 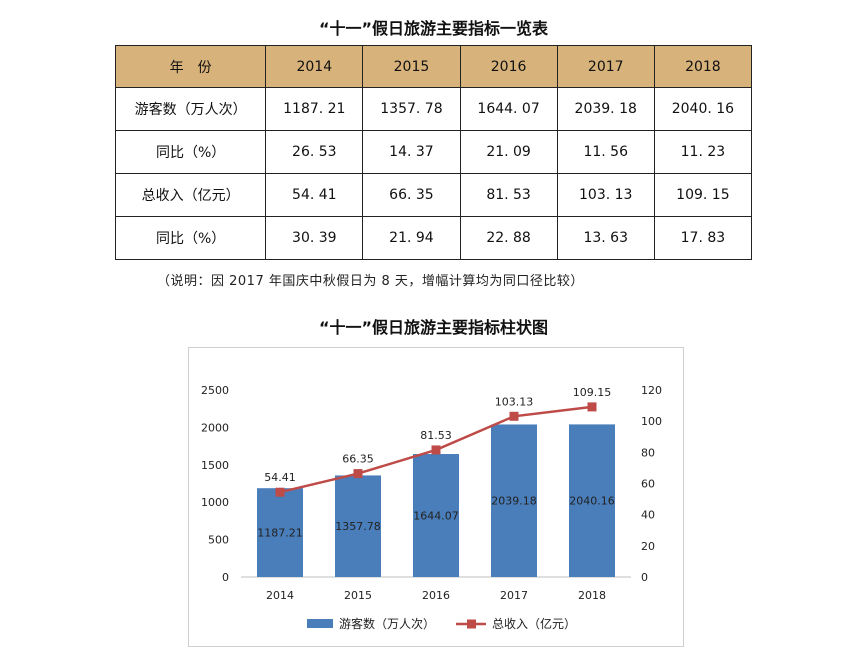 What do you see at coordinates (215, 502) in the screenshot?
I see `y-left-tick-label: 1000` at bounding box center [215, 502].